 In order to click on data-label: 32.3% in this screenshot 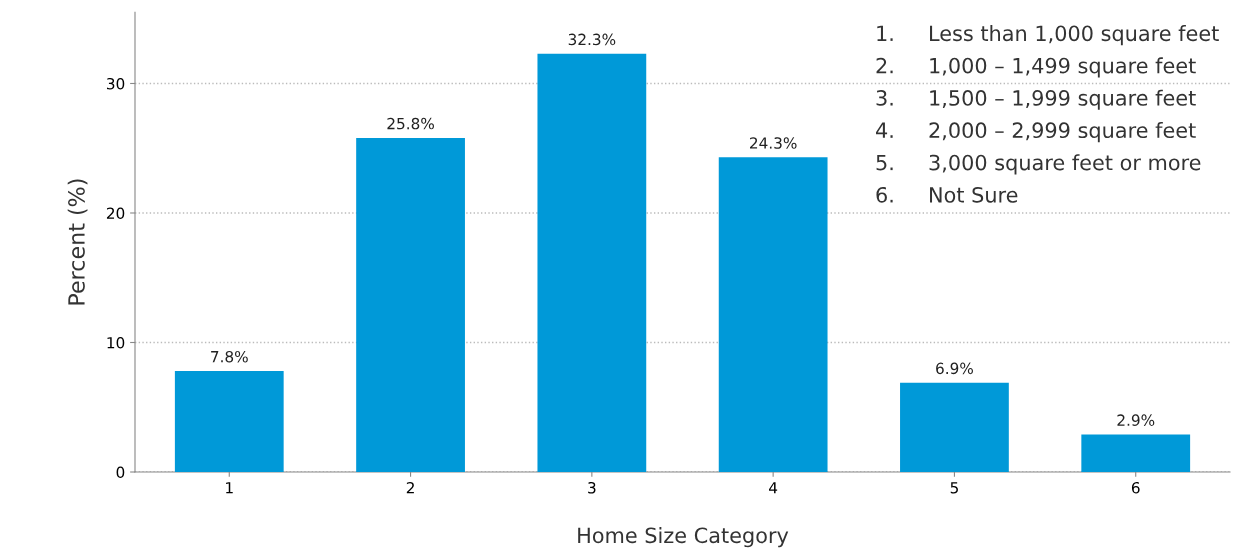, I will do `click(592, 39)`.